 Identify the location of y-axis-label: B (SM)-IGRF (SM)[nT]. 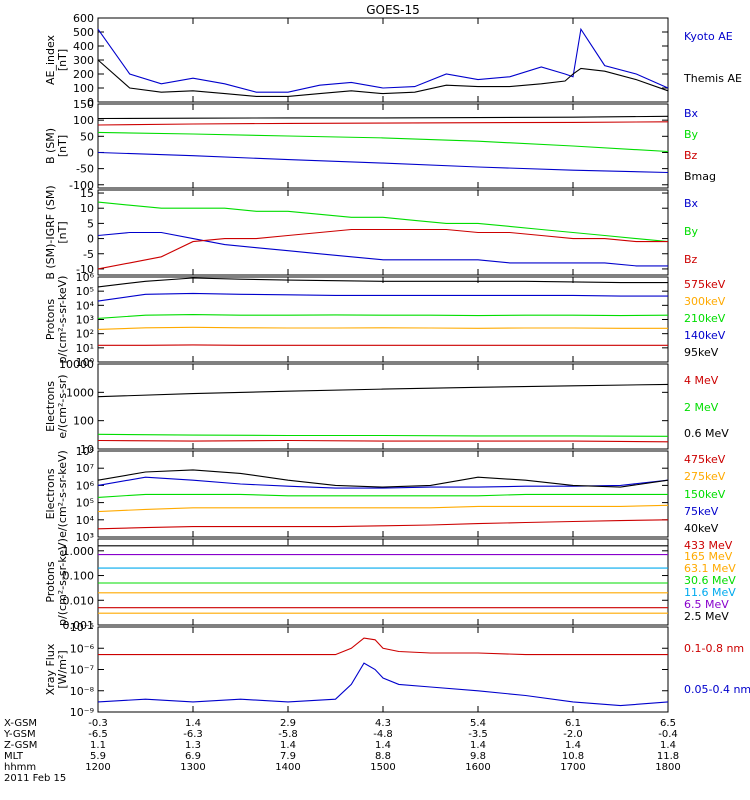
(56, 232).